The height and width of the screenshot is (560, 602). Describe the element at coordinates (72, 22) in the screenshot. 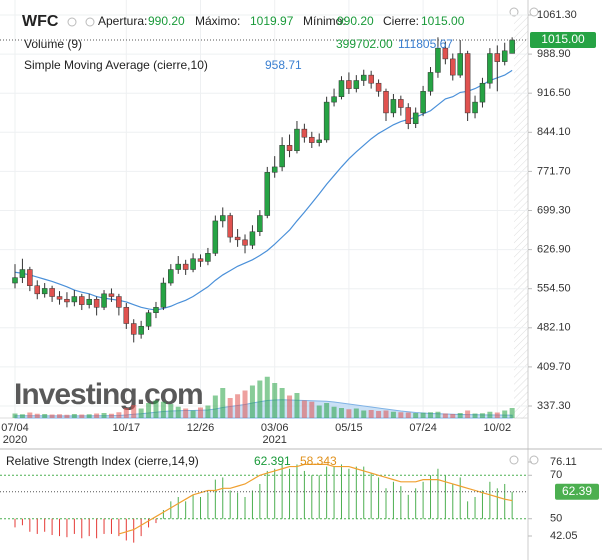

I see `eye-icon` at that location.